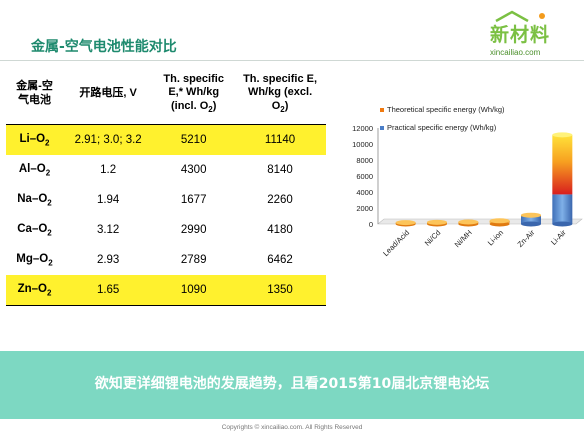 Image resolution: width=584 pixels, height=438 pixels. I want to click on cell-energy-excl: 2260, so click(280, 200).